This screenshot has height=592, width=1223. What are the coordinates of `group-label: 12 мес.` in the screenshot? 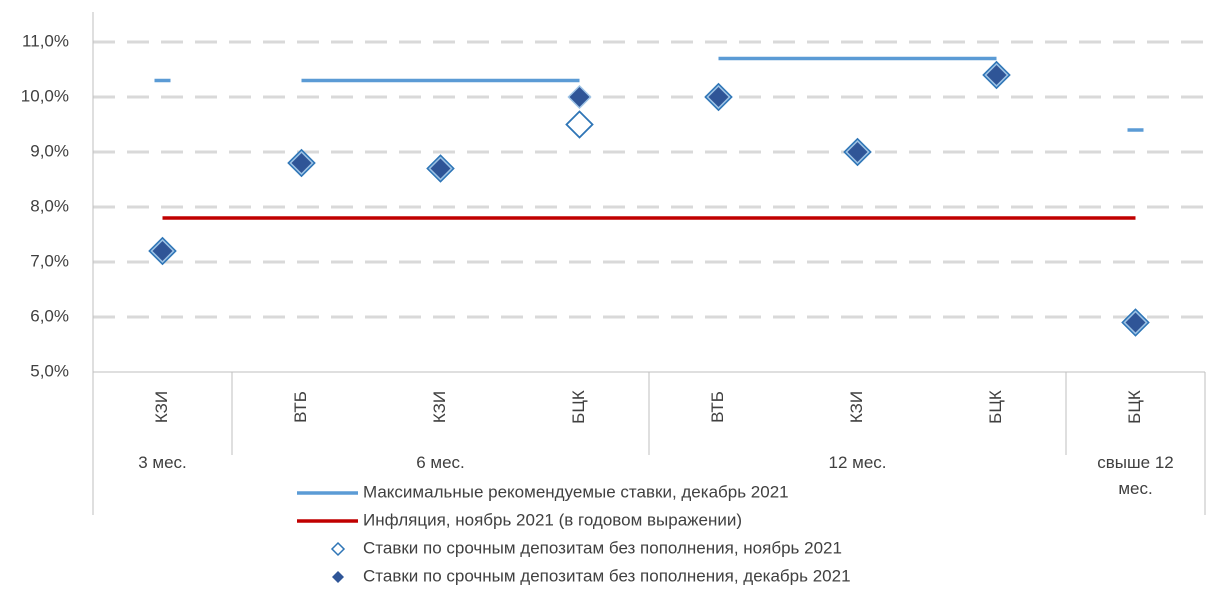 It's located at (857, 462).